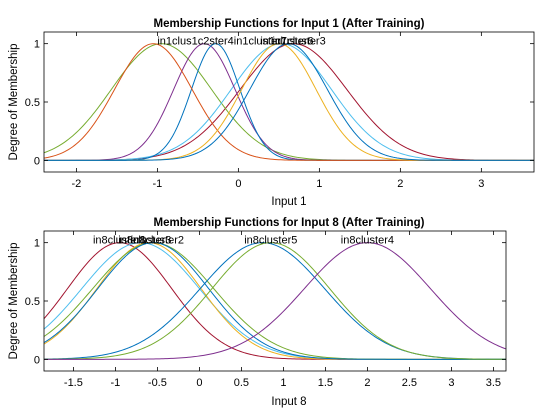  What do you see at coordinates (144, 241) in the screenshot?
I see `mf-label-3: in8cluster3` at bounding box center [144, 241].